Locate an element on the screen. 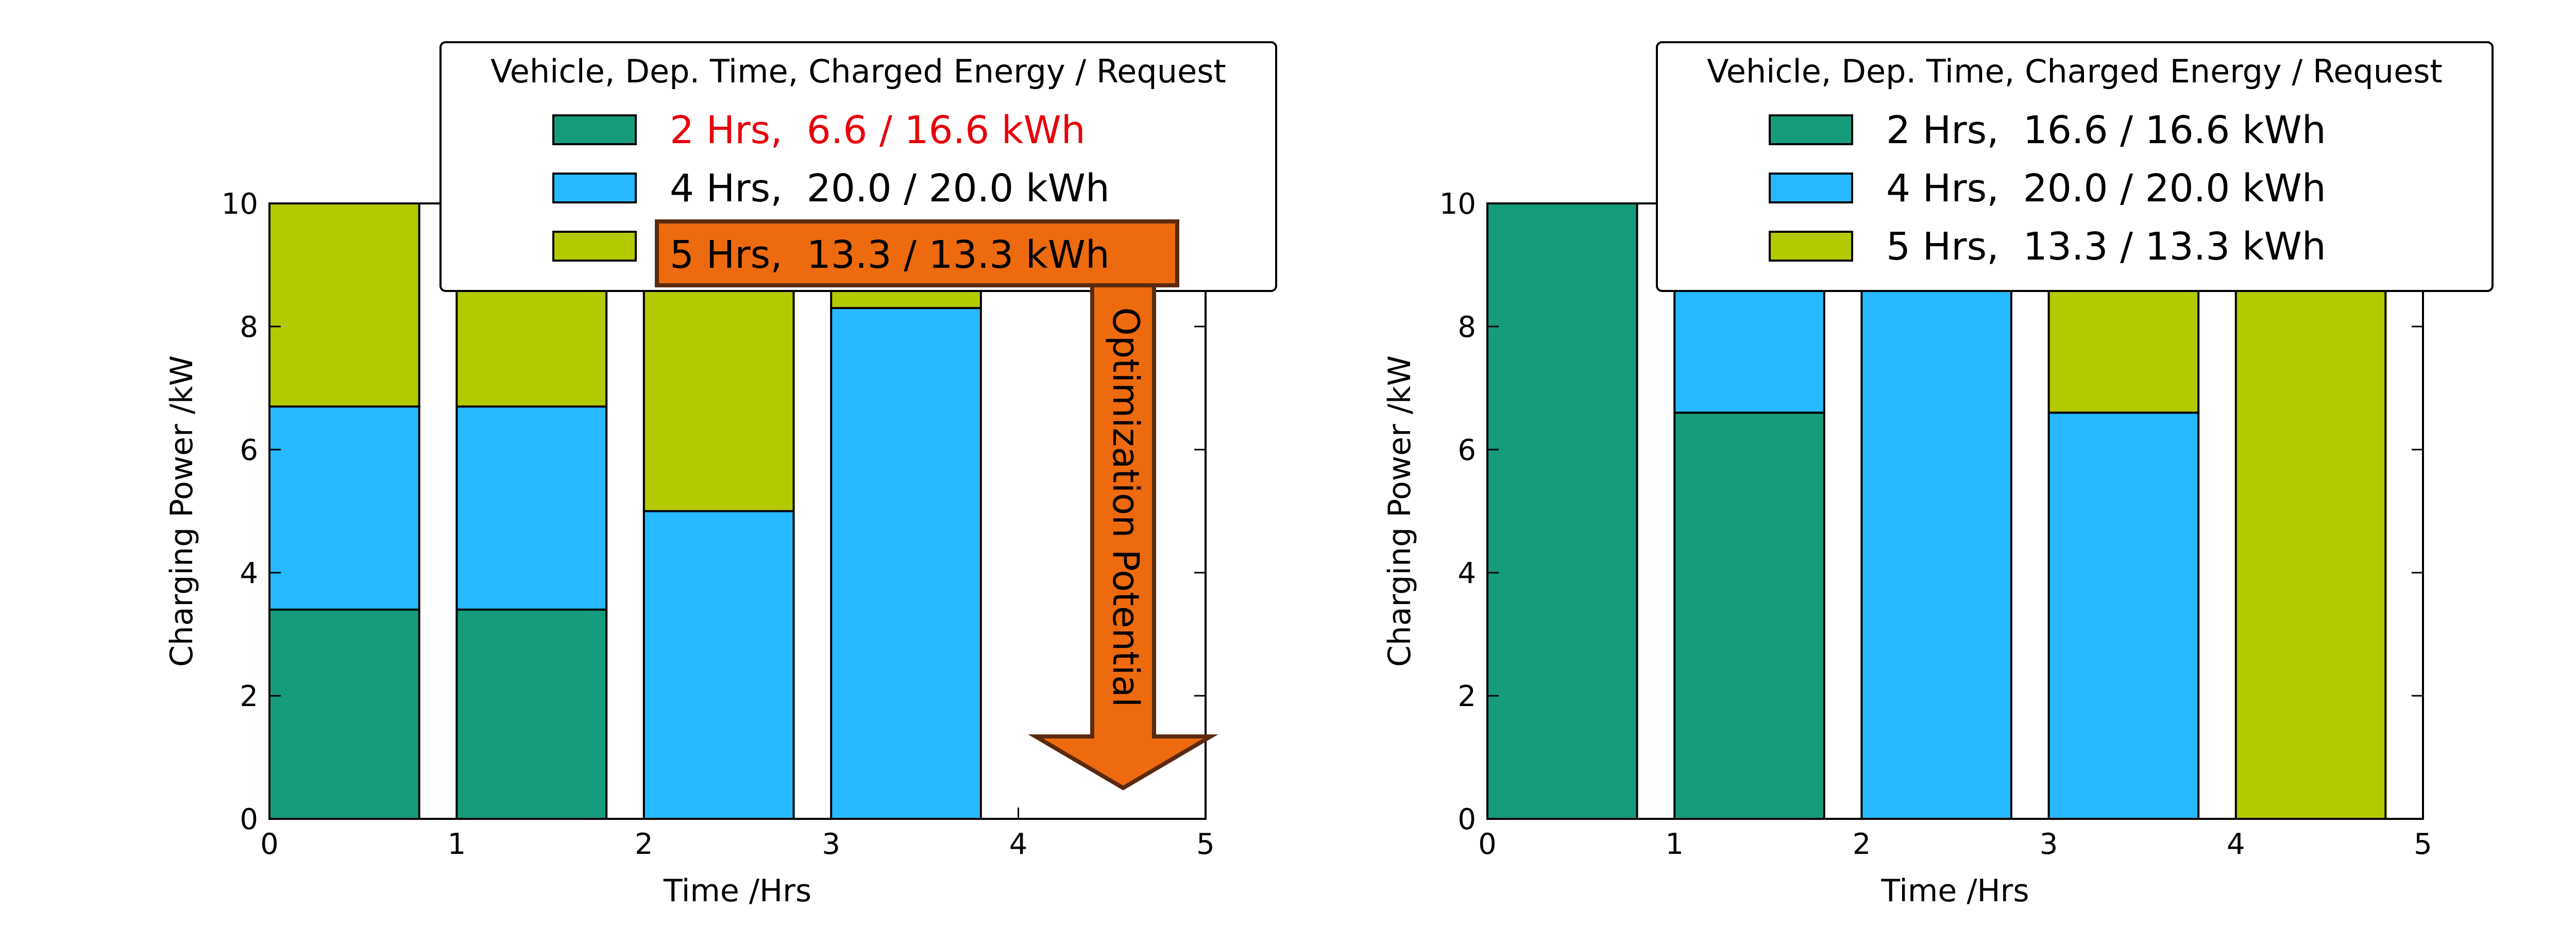 This screenshot has width=2576, height=927. arrow-label: Optimization Potential is located at coordinates (1126, 508).